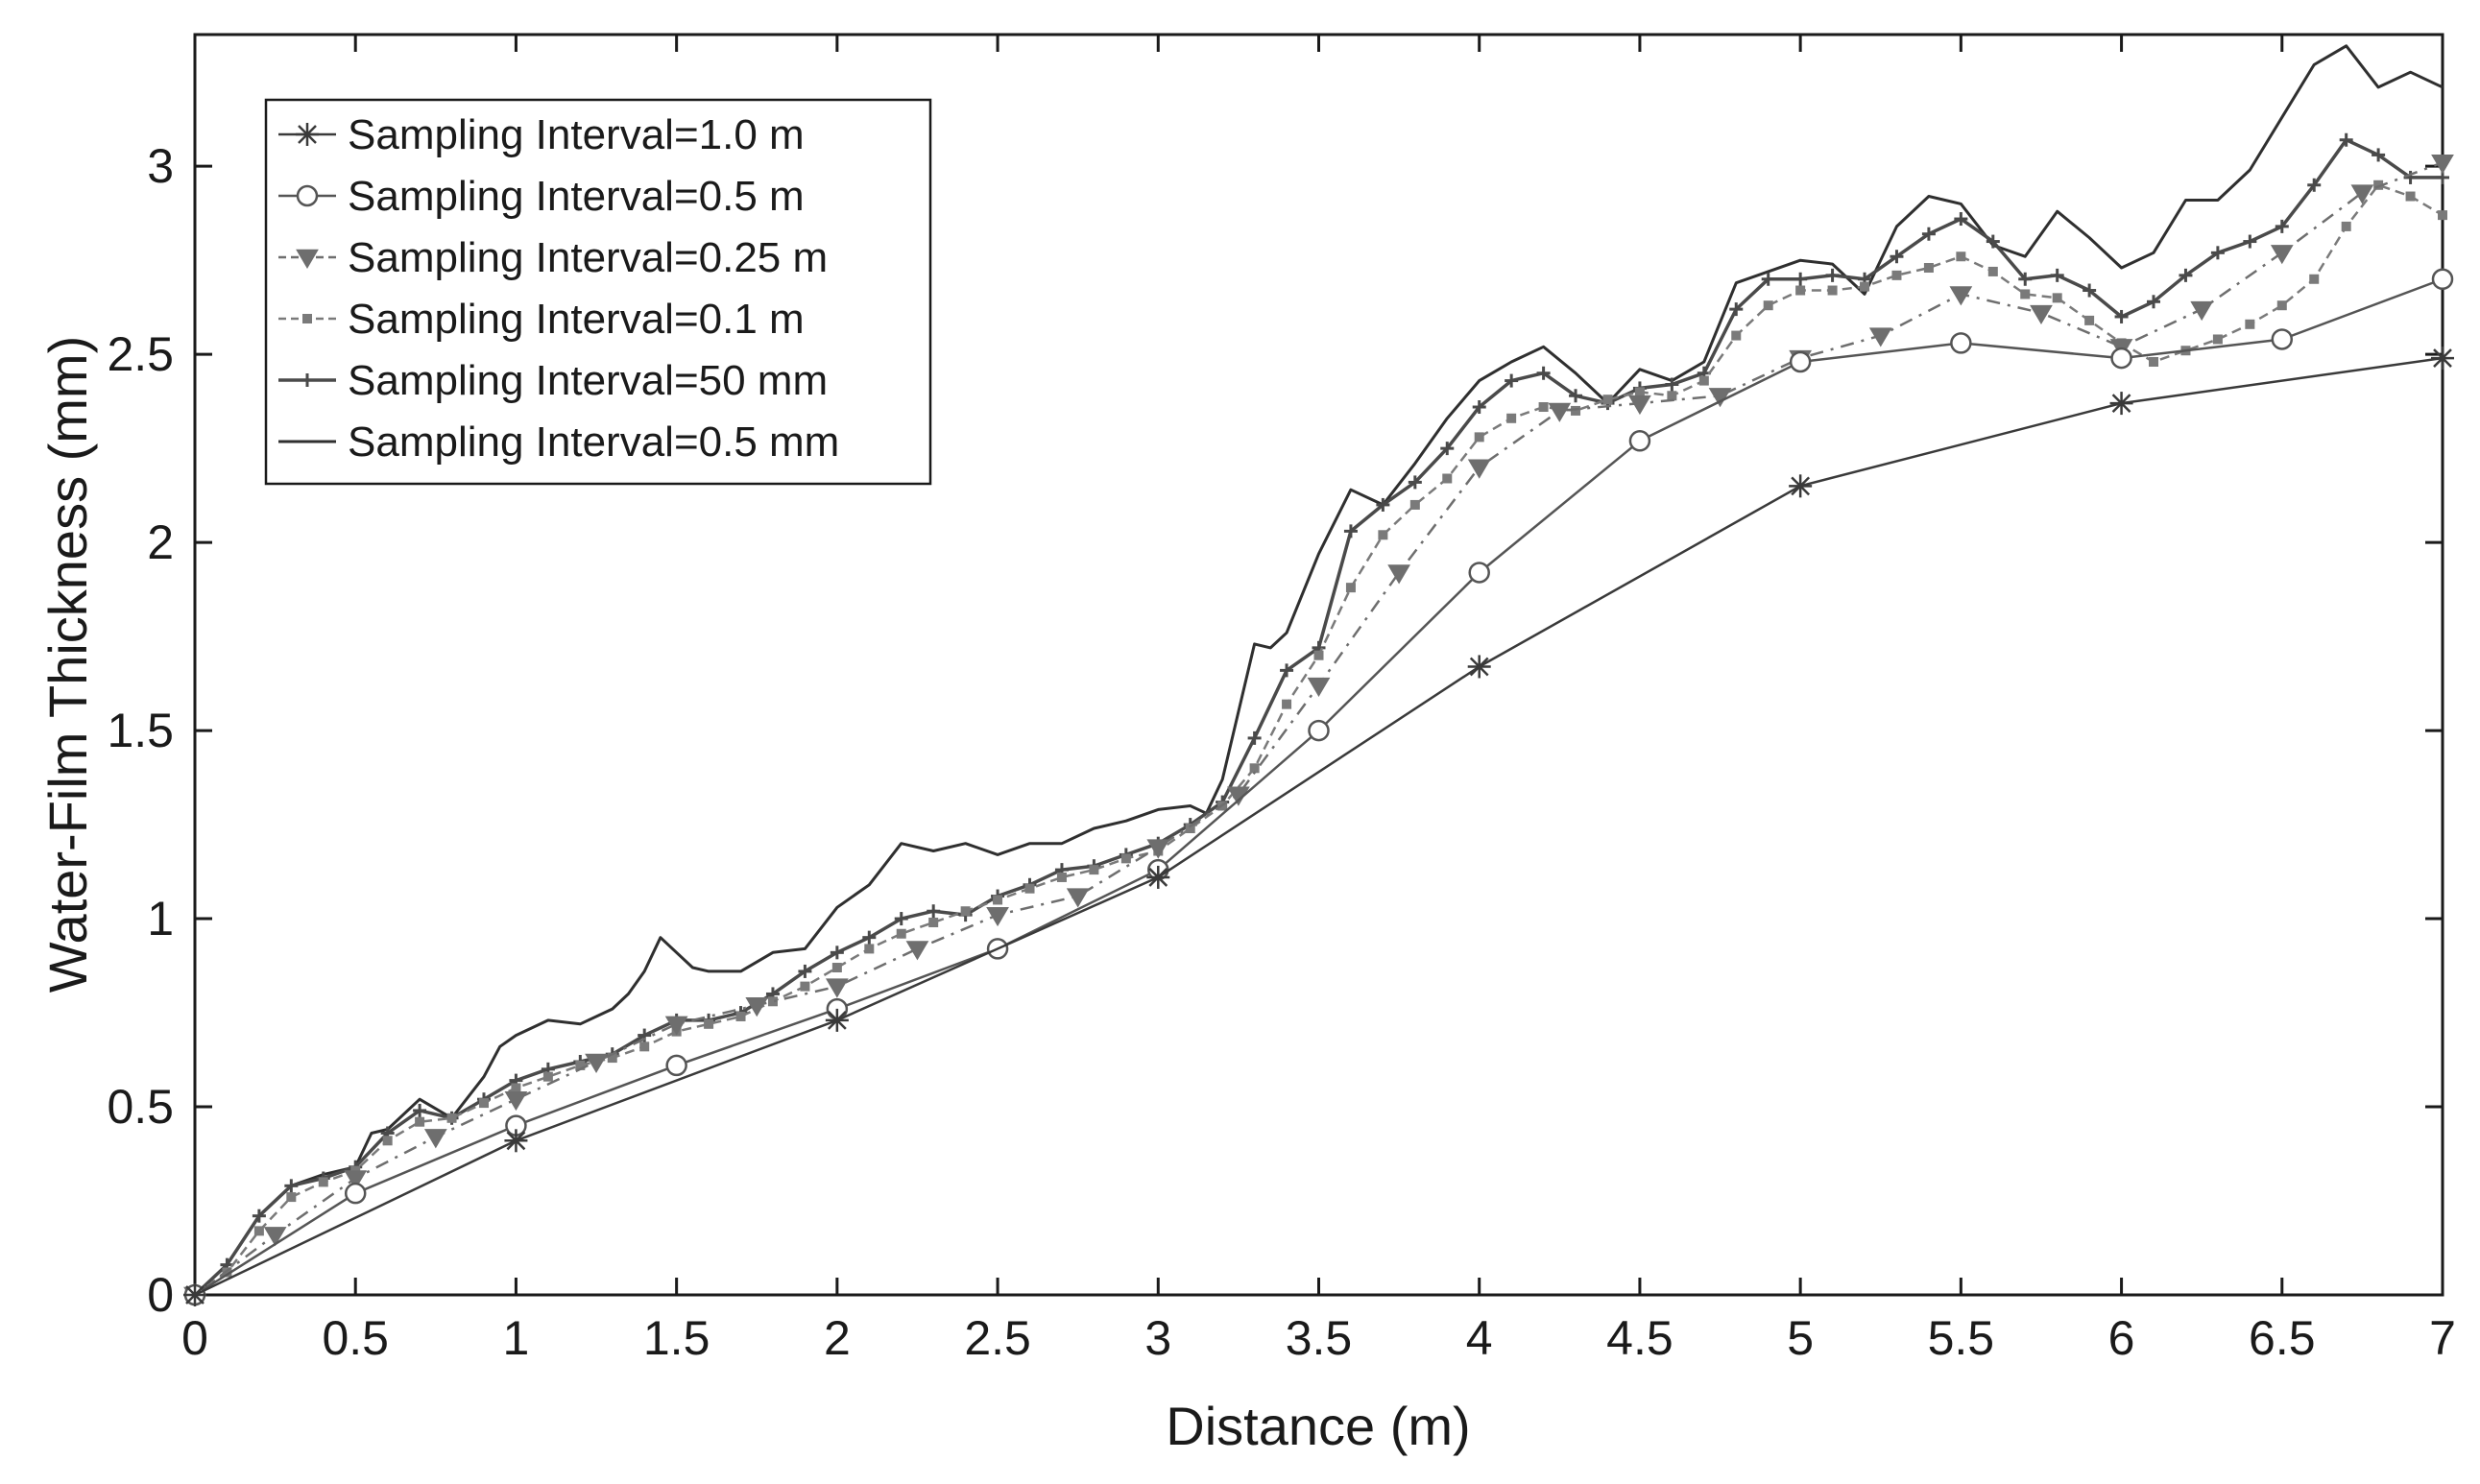  I want to click on x-tick-label: 3, so click(1157, 1338).